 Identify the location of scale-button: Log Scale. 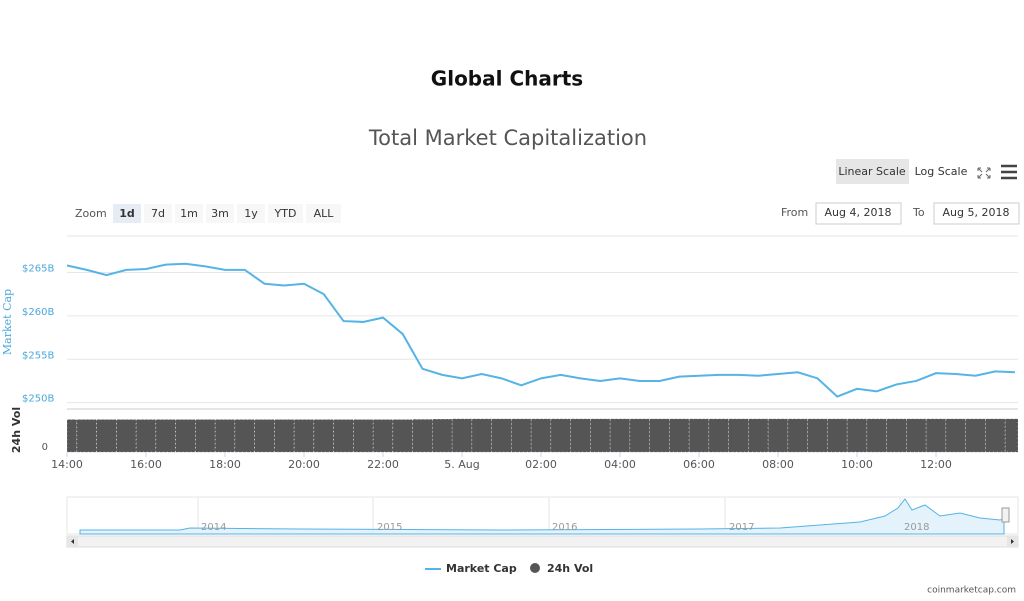
(941, 171).